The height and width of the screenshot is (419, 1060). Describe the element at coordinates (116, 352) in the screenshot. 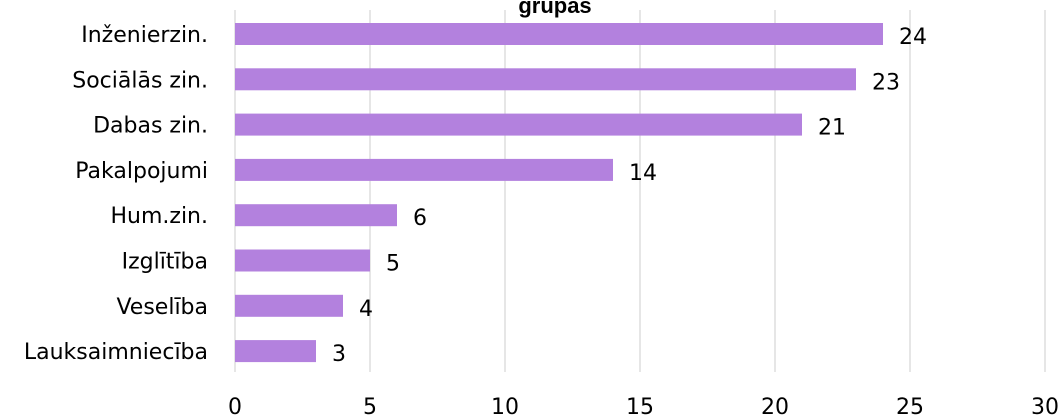

I see `category-label: Lauksaimniecība` at that location.